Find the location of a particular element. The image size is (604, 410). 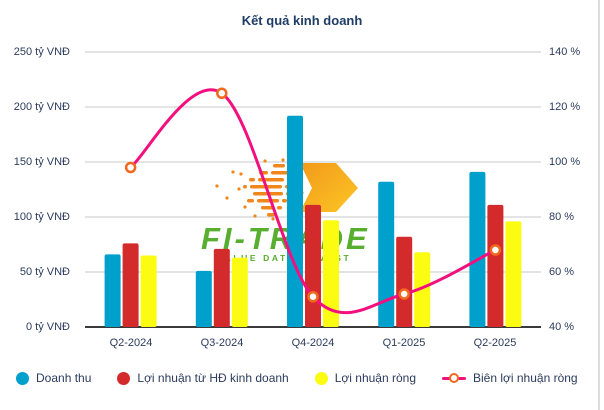

legend-item-loi-nhuan-hdkd: Lợi nhuận từ HĐ kinh doanh is located at coordinates (203, 378).